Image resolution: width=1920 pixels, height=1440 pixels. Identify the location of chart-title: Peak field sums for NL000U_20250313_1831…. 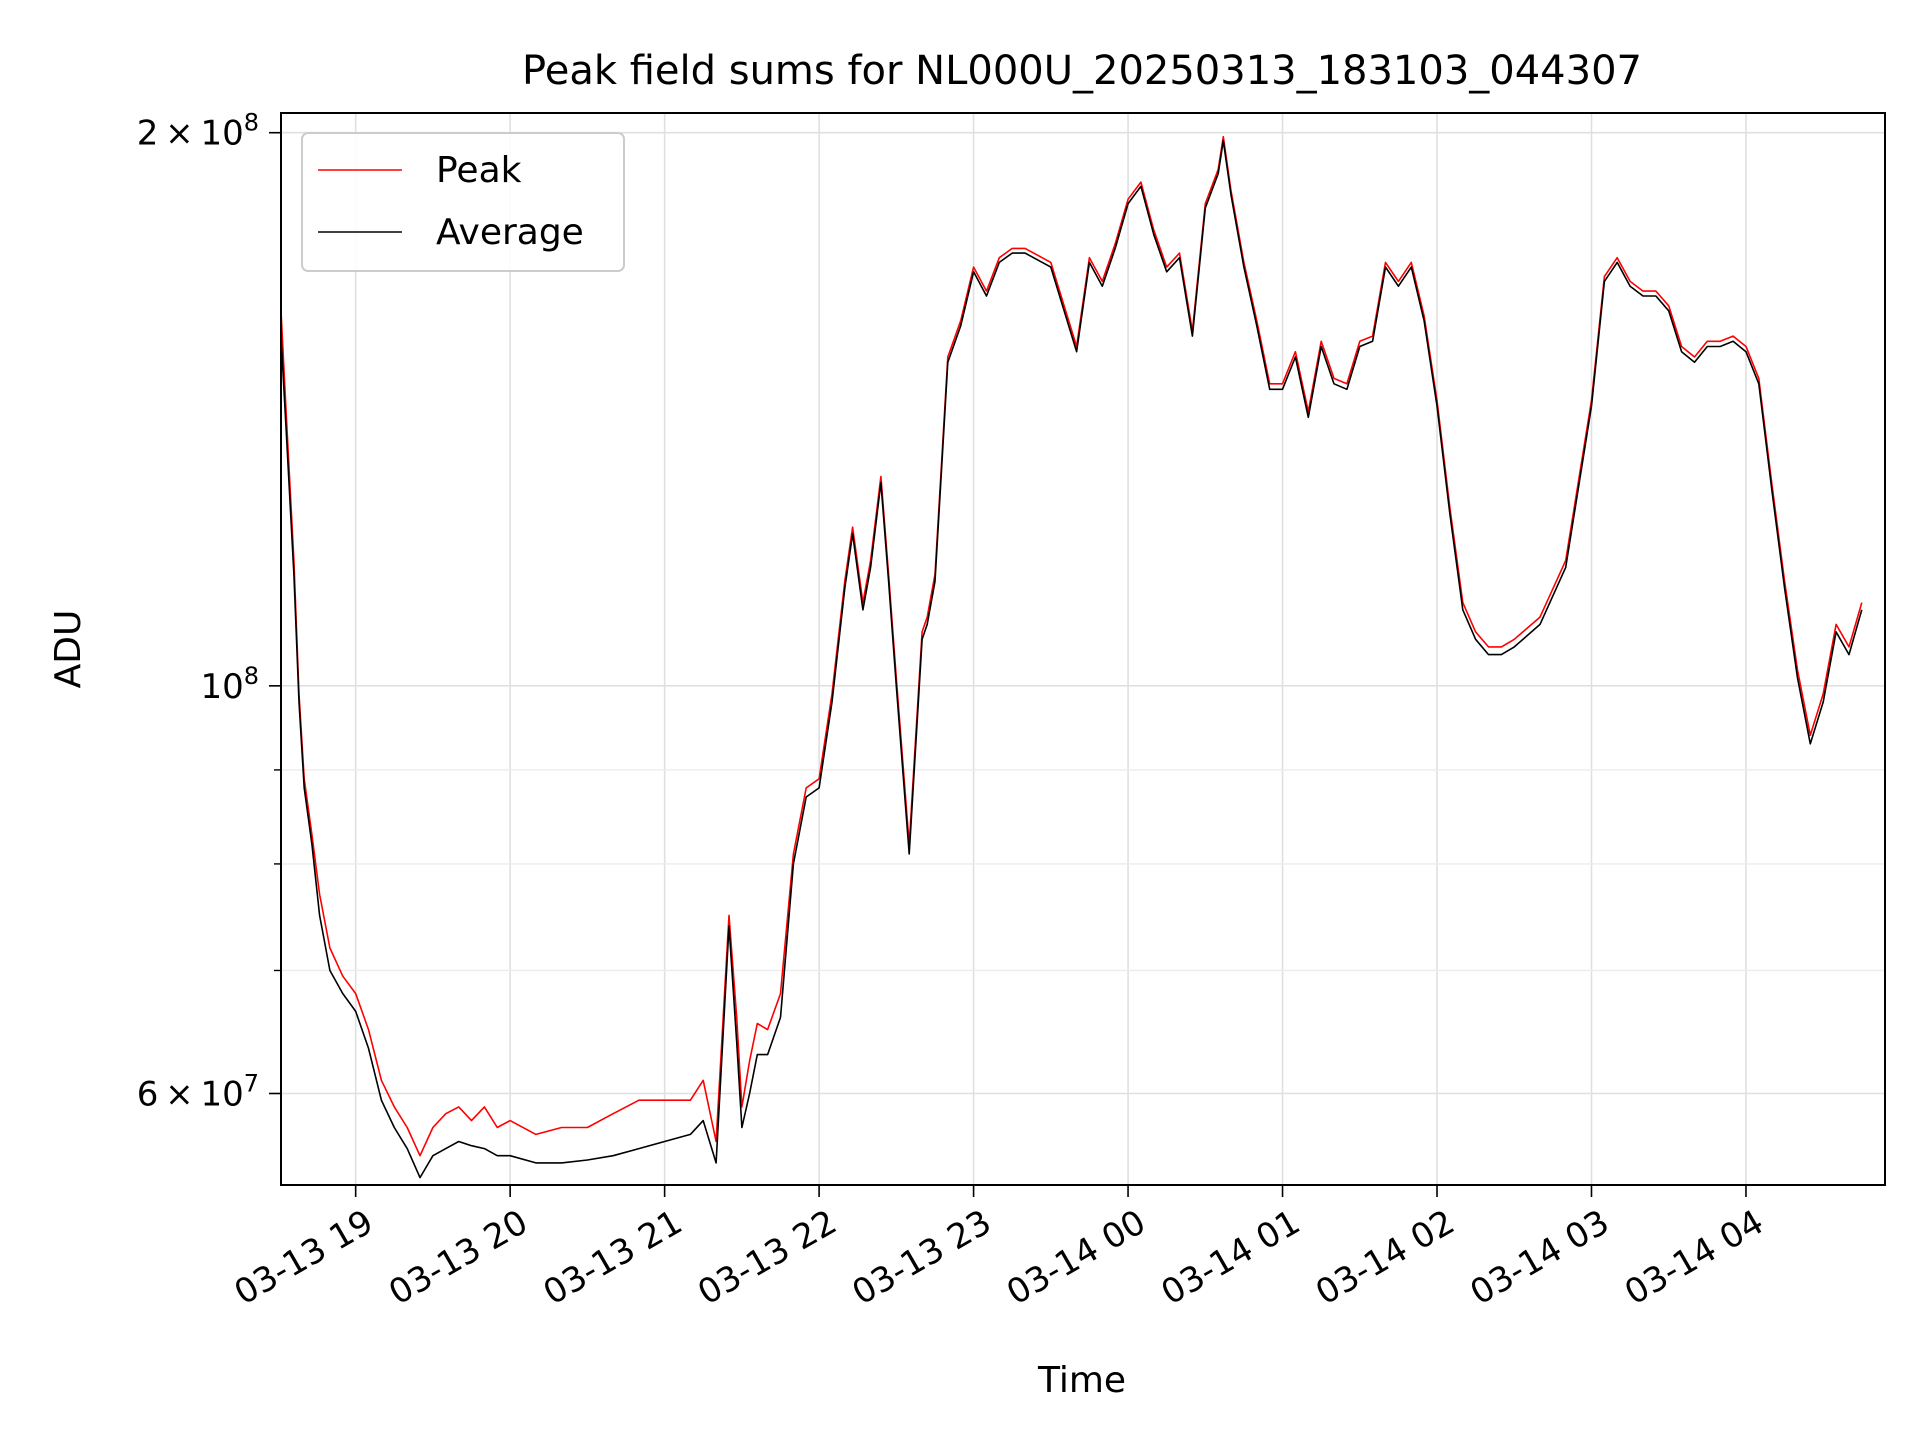
(1082, 71).